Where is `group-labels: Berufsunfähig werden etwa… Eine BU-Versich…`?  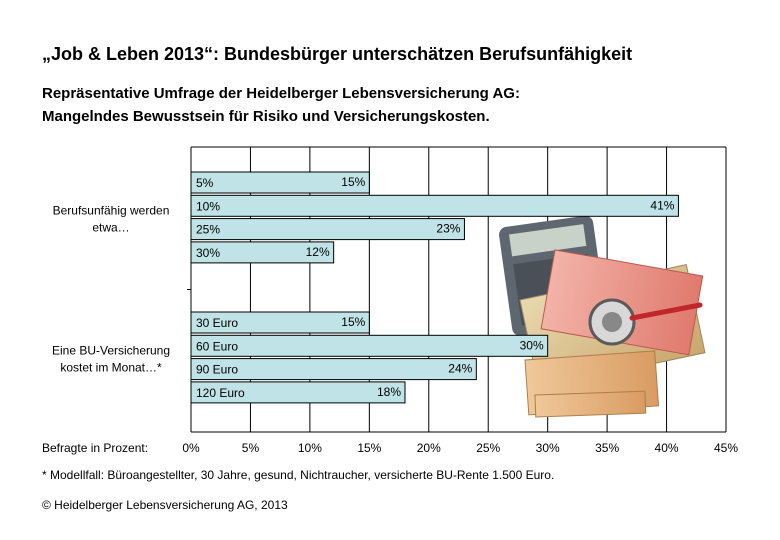
group-labels: Berufsunfähig werden etwa… Eine BU-Versich… is located at coordinates (111, 289).